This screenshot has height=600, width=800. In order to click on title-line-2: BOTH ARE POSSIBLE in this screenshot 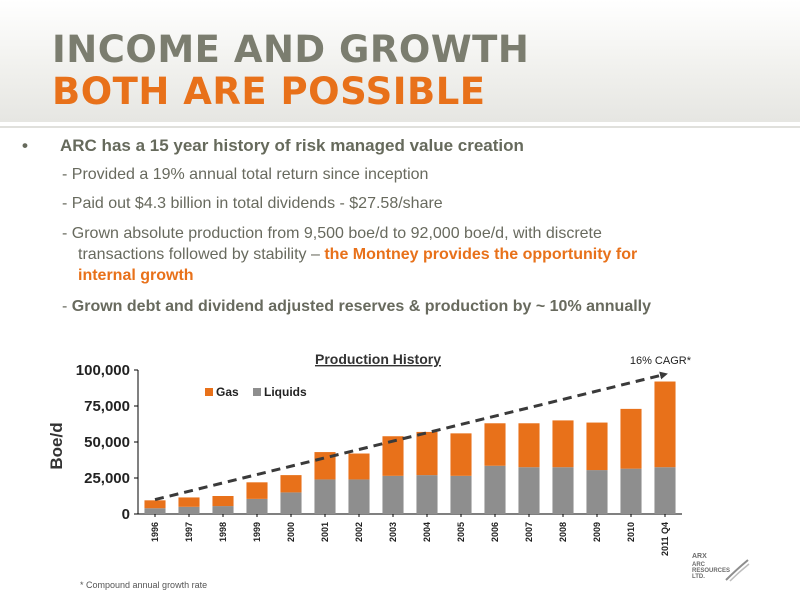, I will do `click(269, 91)`.